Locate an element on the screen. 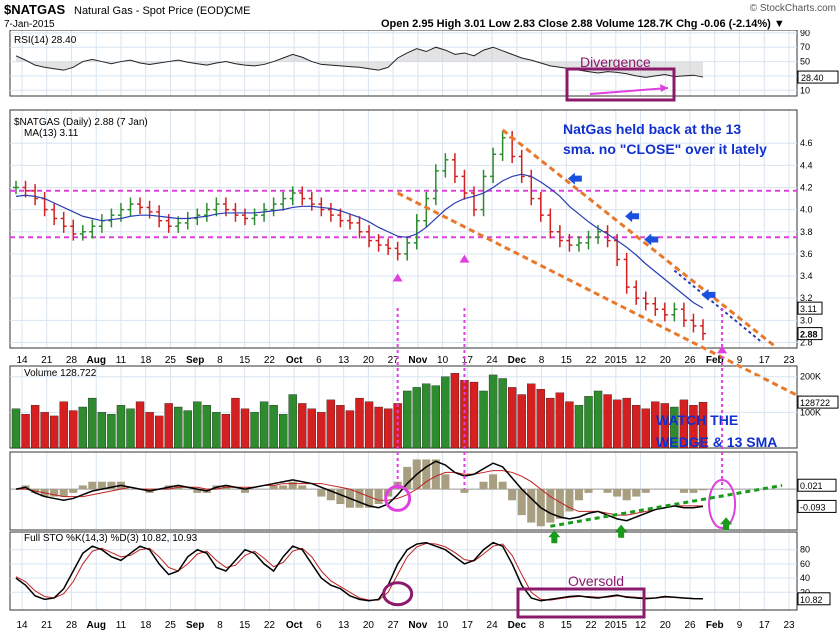 Image resolution: width=840 pixels, height=631 pixels. x-tick-label: 26 is located at coordinates (690, 360).